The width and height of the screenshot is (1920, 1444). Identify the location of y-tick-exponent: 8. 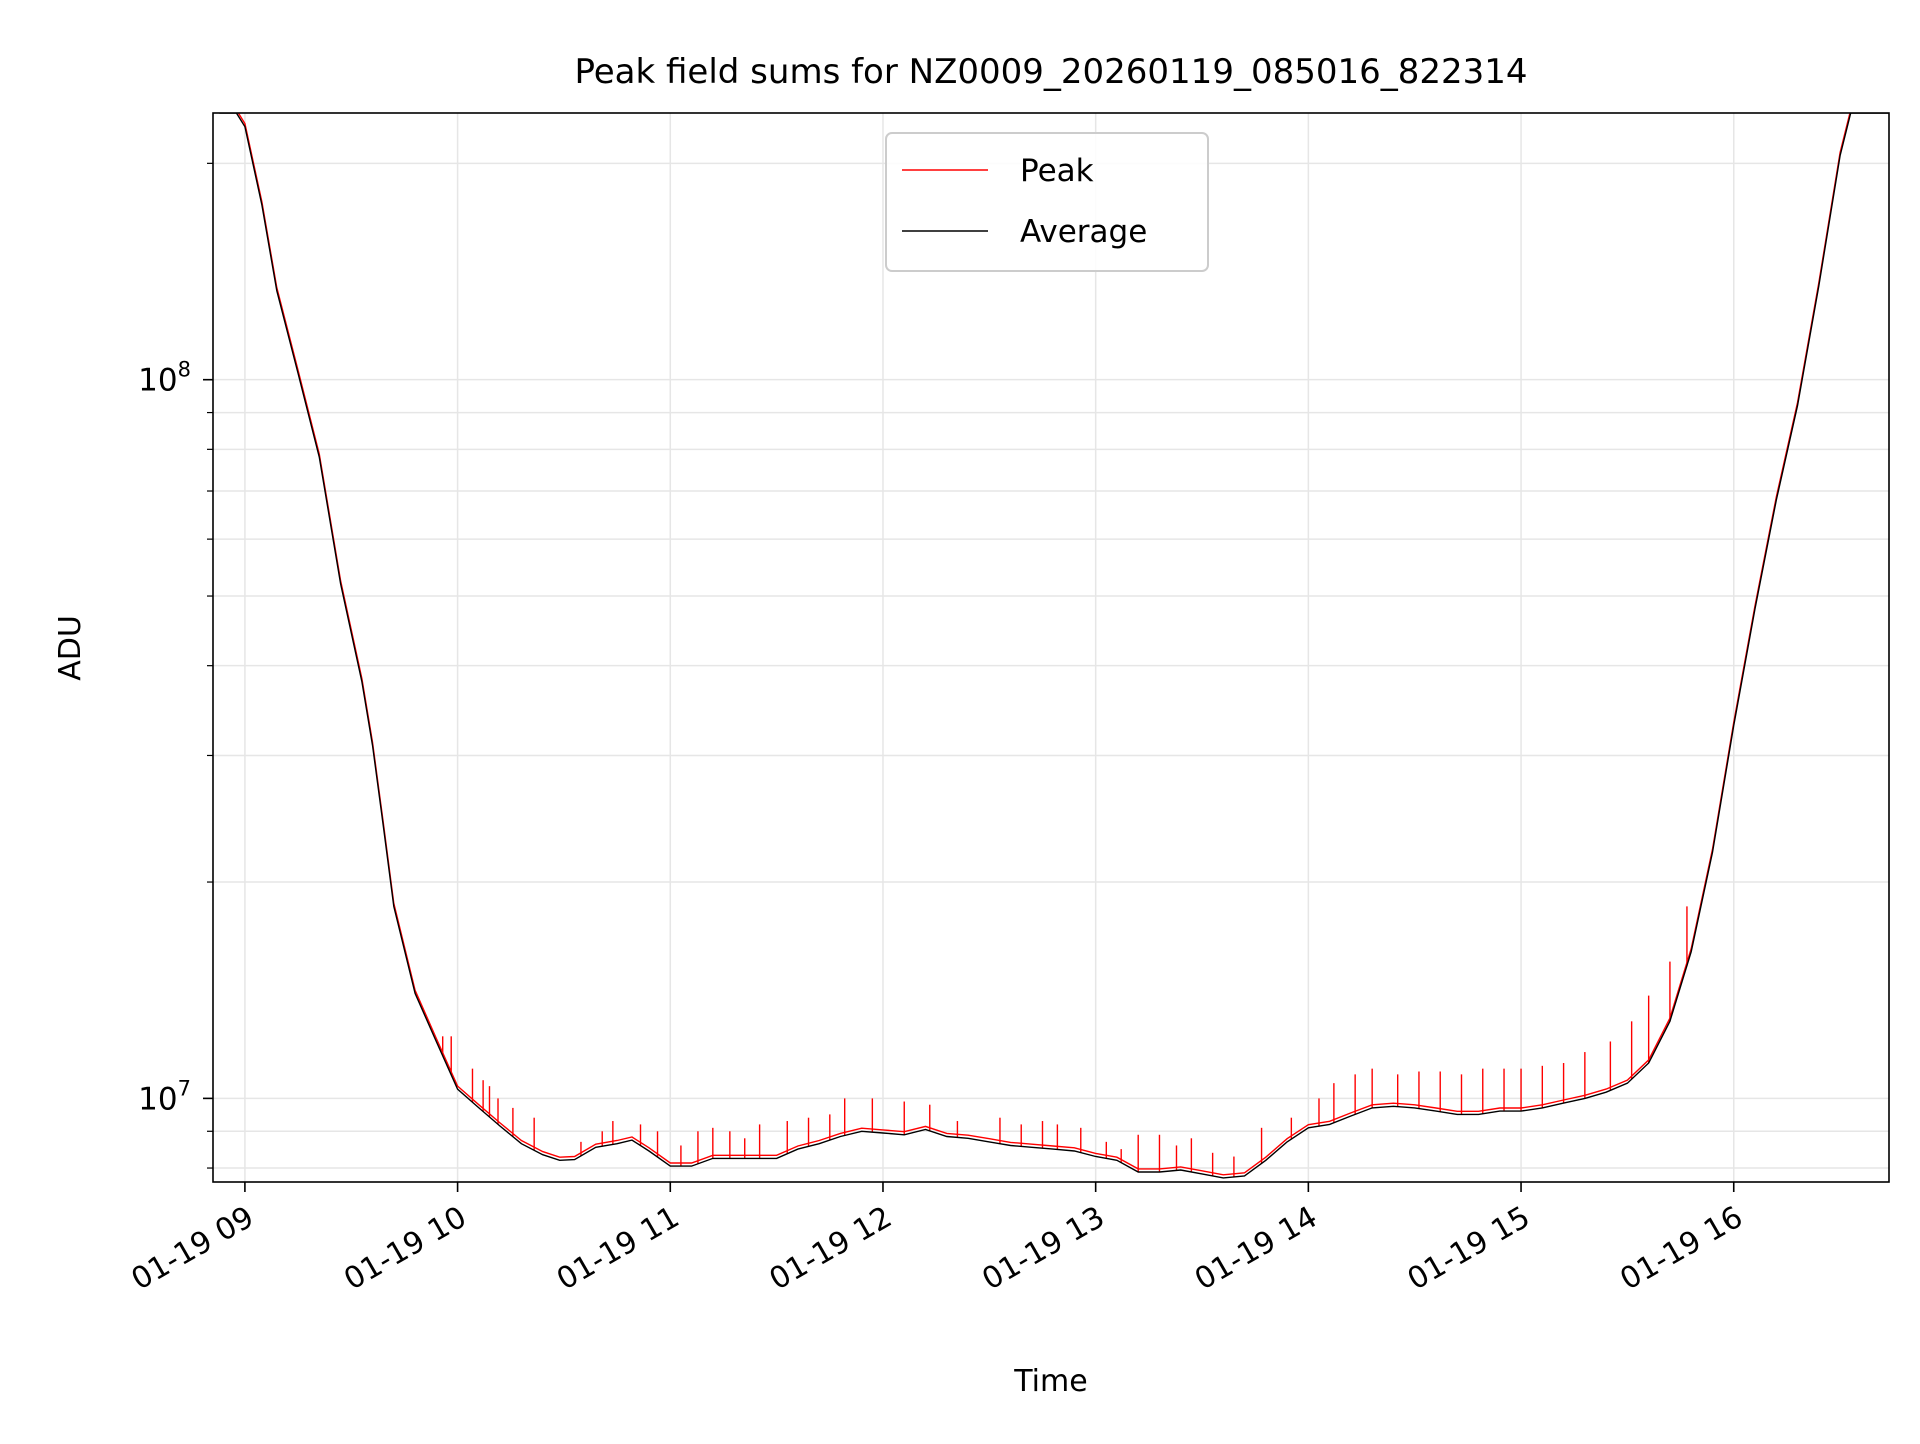
(184, 370).